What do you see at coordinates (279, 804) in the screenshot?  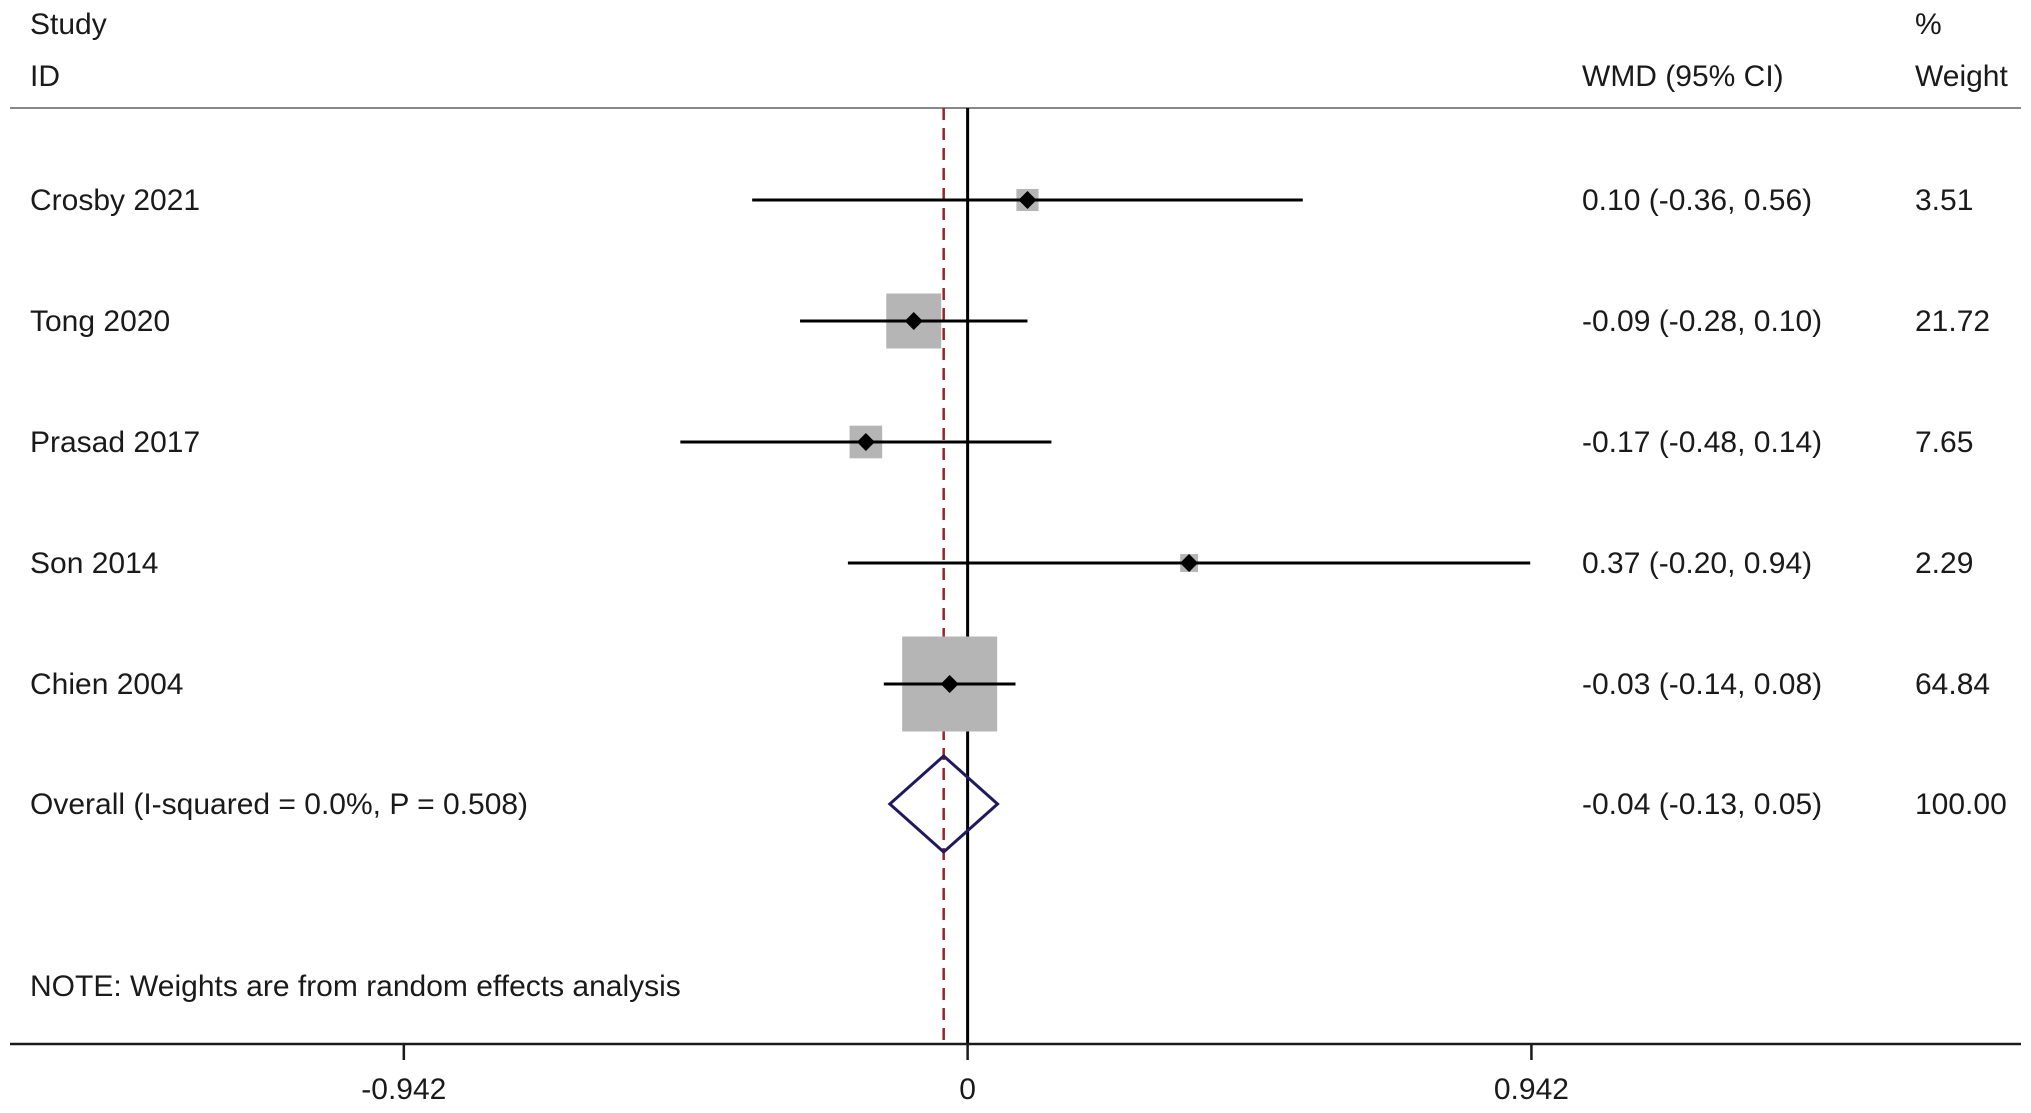 I see `overall-label: Overall (I-squared = 0.0%, P = 0.508)` at bounding box center [279, 804].